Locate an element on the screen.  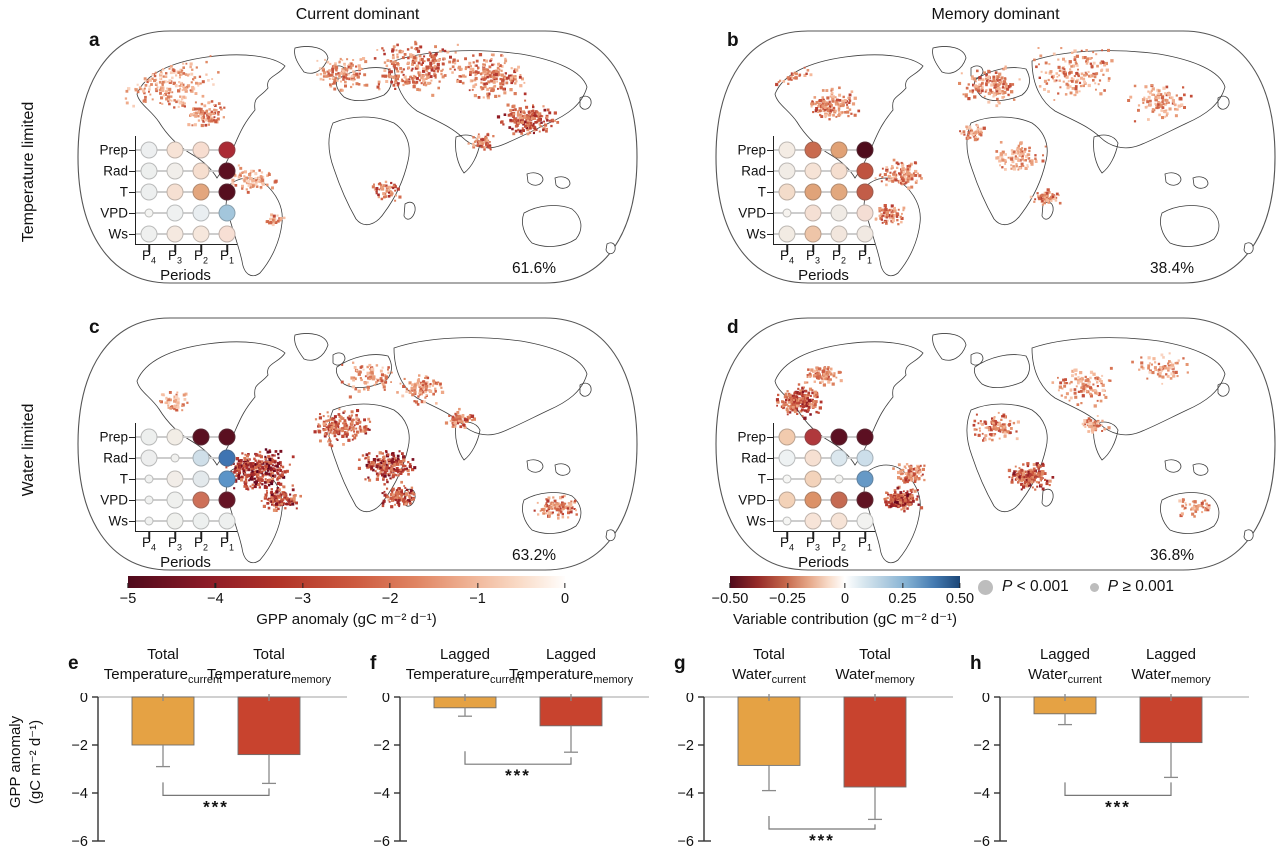
colorbar-tick-label: −0.25 is located at coordinates (787, 599).